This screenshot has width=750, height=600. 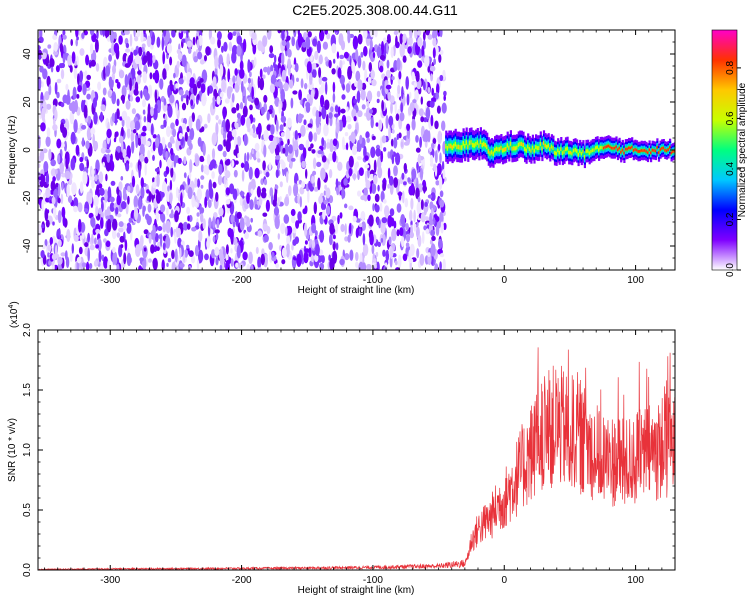 What do you see at coordinates (730, 270) in the screenshot?
I see `colorbar-tick-label: 0.0` at bounding box center [730, 270].